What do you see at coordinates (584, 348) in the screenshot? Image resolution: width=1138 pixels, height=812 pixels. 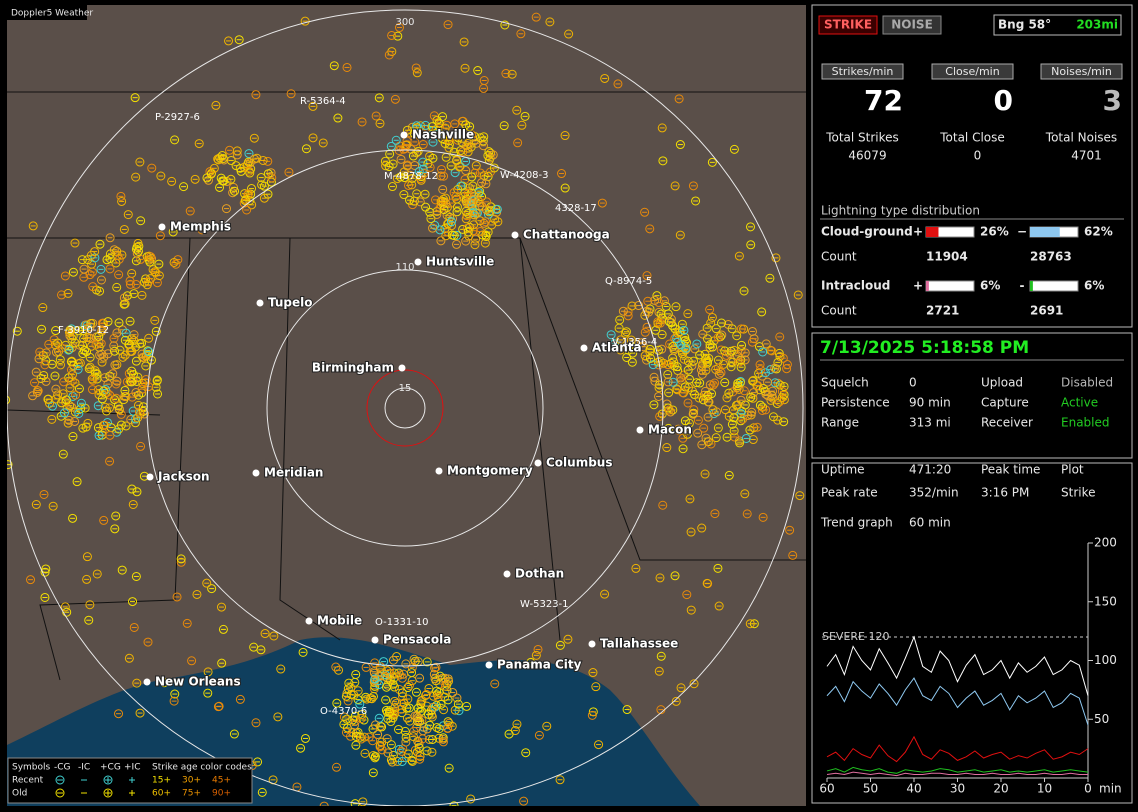 I see `city-dot` at bounding box center [584, 348].